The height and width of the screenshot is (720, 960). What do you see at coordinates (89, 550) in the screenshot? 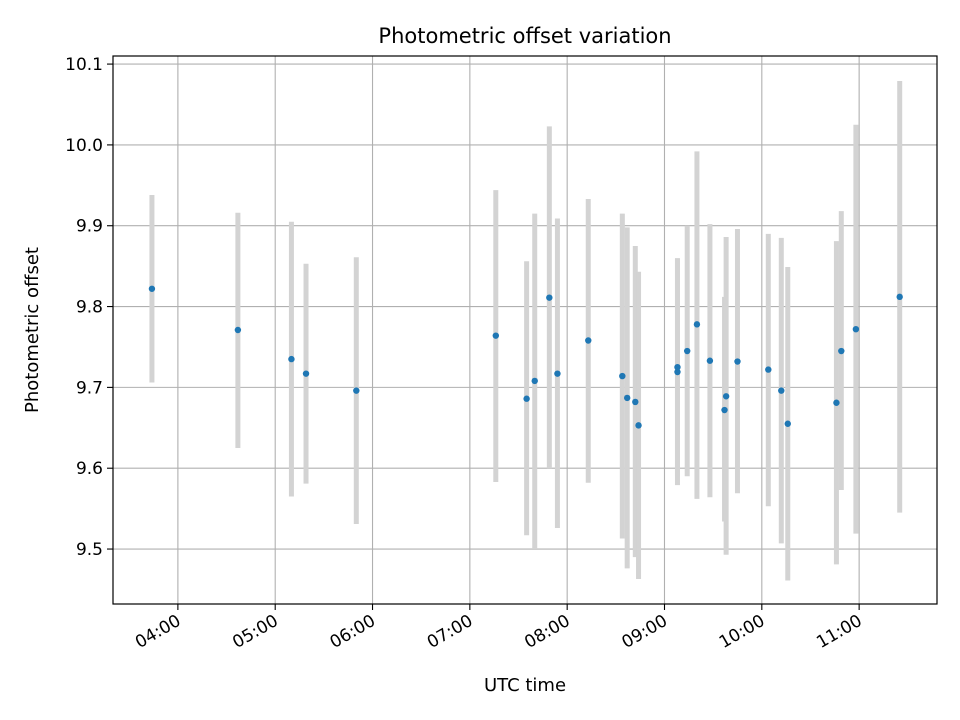
I see `y-tick-label: 9.5` at bounding box center [89, 550].